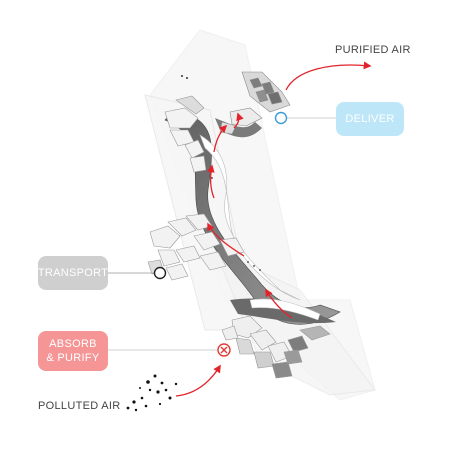 Image resolution: width=450 pixels, height=450 pixels. I want to click on upper-lattice, so click(185, 134).